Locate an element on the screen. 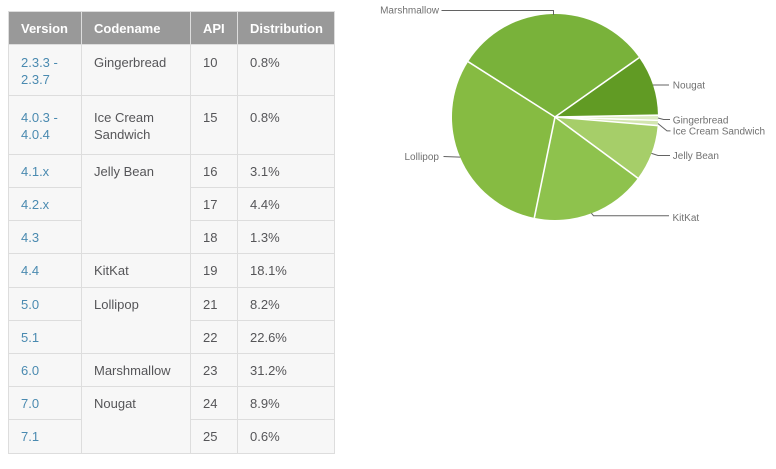 The width and height of the screenshot is (776, 469). svg-text: Lollipop is located at coordinates (422, 157).